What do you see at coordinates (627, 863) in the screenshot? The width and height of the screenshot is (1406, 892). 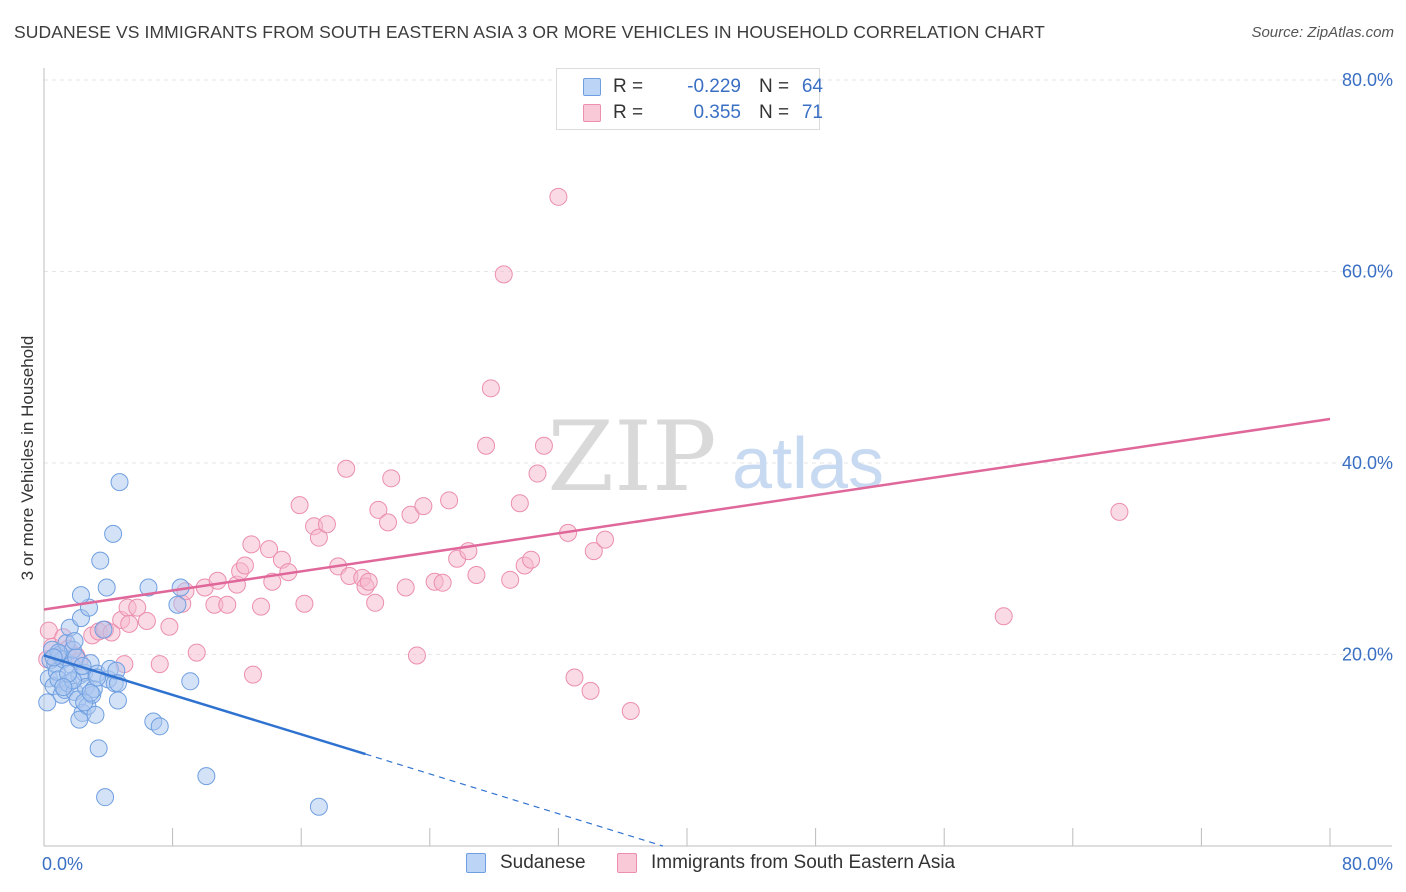 I see `bottom-legend-swatch-pink` at bounding box center [627, 863].